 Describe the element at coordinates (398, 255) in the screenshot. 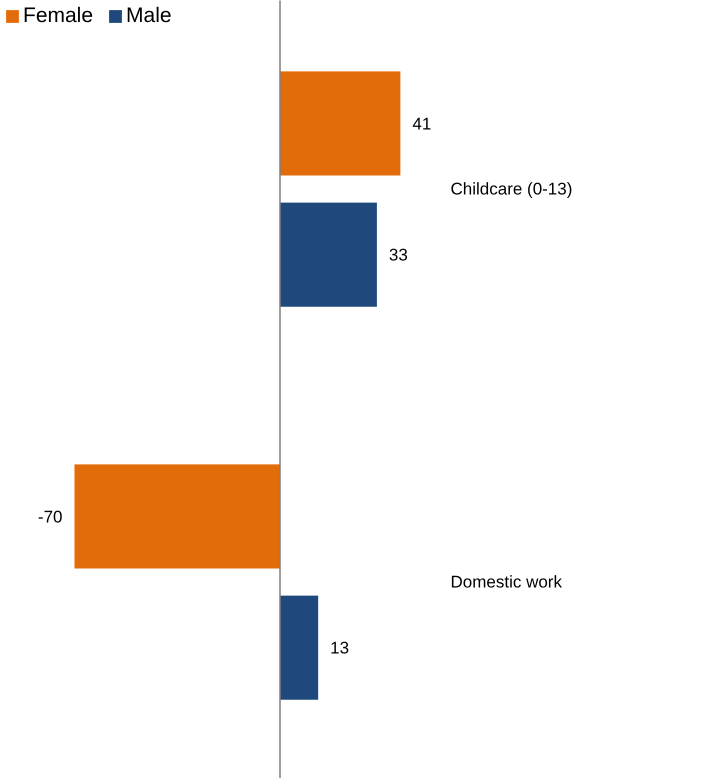

I see `data-label: 33` at that location.